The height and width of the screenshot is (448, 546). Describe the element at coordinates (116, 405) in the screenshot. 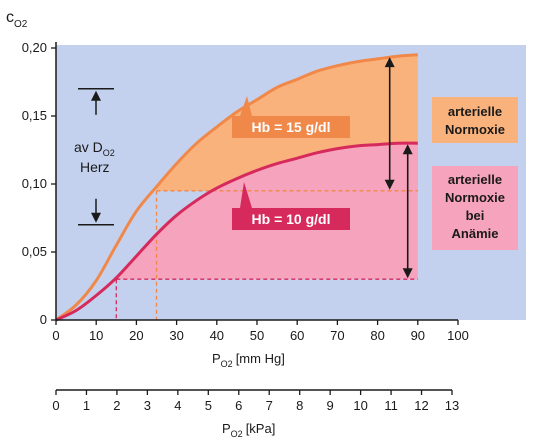

I see `x-tick-label-kpa: 2` at that location.